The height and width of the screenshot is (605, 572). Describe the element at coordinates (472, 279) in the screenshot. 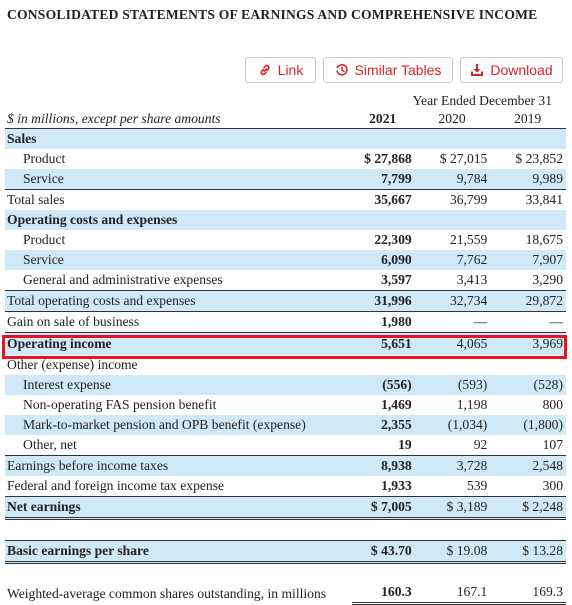

I see `cell-value: 3,413` at that location.